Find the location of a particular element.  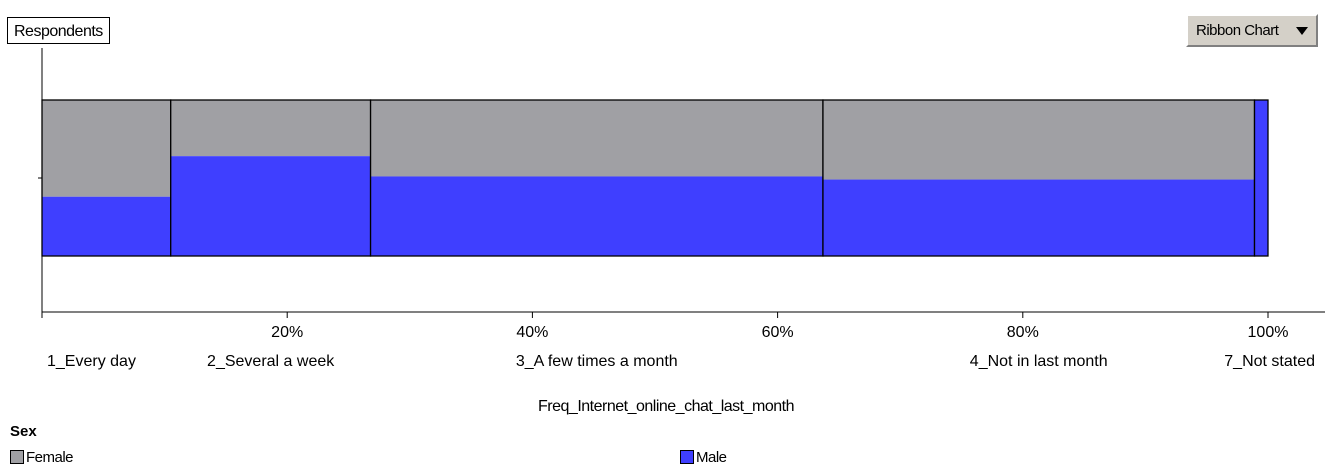

legend-item-male: Male is located at coordinates (703, 458).